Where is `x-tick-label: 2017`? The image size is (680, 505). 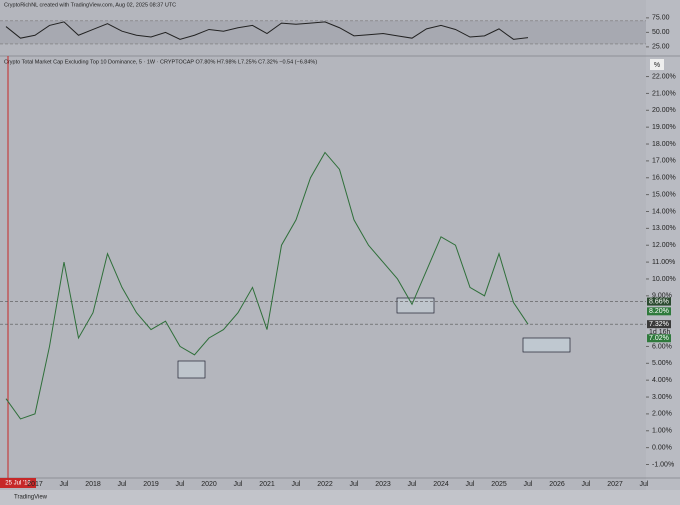 x-tick-label: 2017 is located at coordinates (35, 484).